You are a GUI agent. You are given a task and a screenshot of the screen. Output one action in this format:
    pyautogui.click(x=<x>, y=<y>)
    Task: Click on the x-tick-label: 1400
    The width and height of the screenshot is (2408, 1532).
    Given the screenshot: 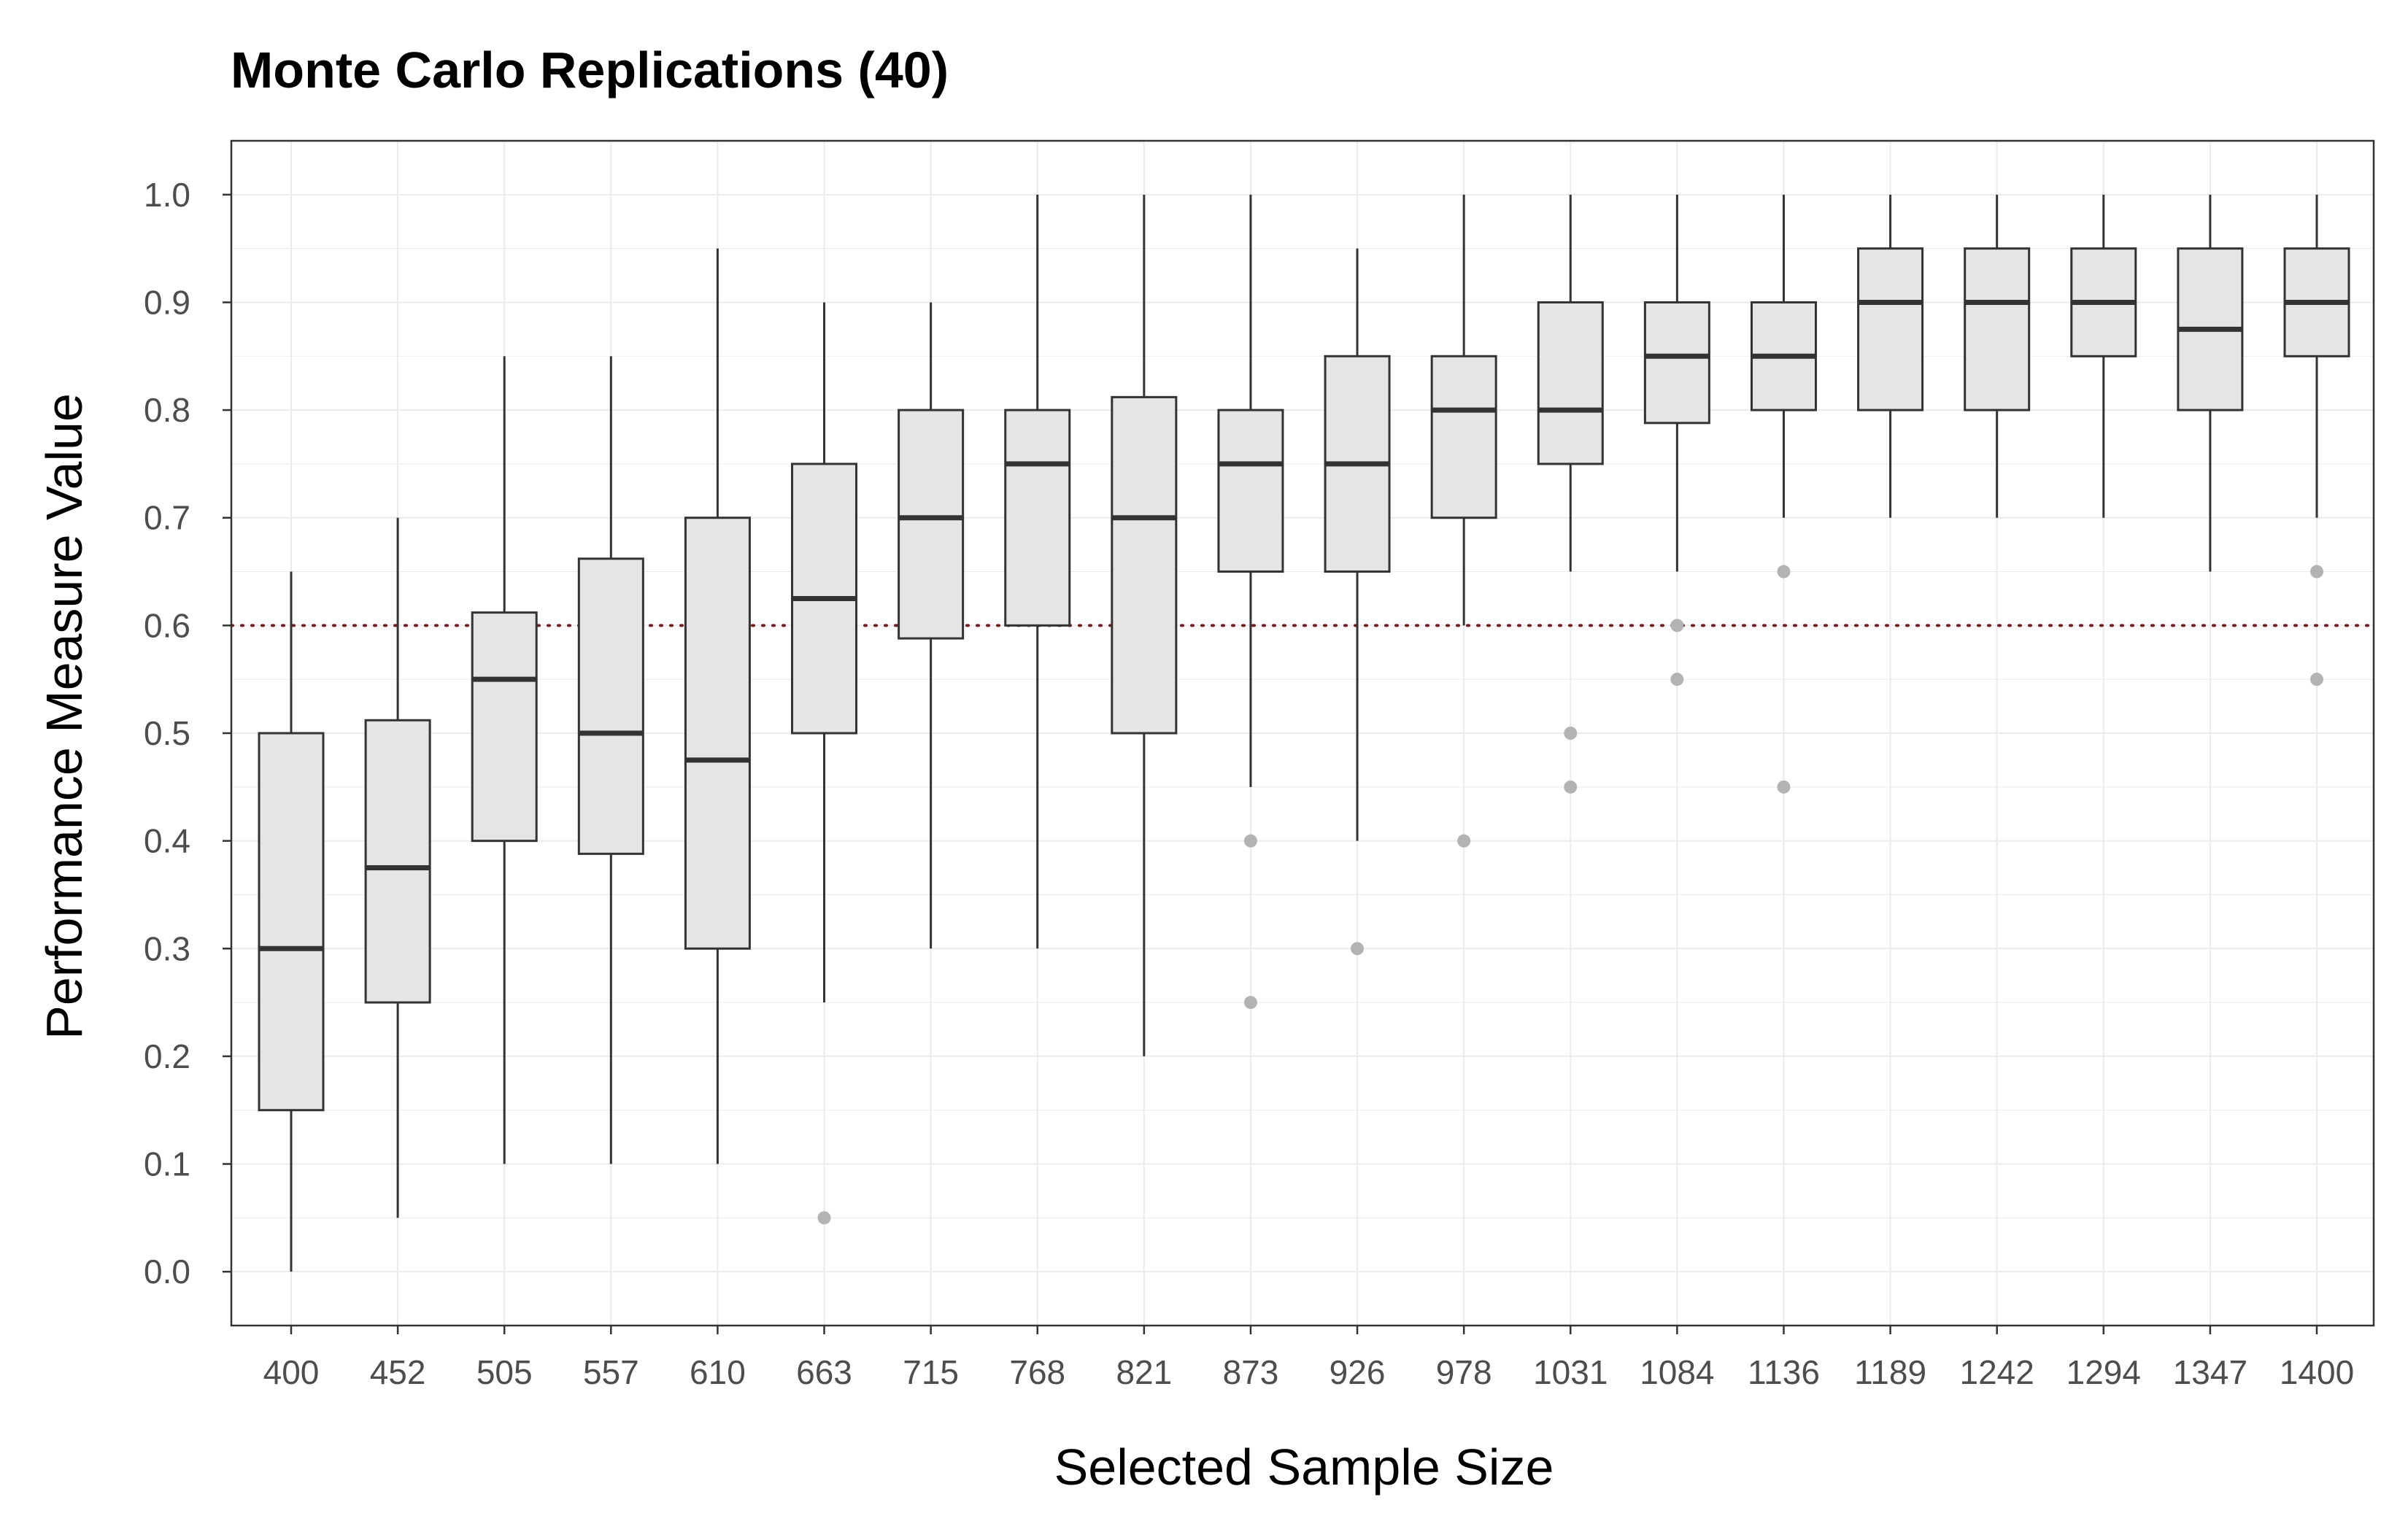 What is the action you would take?
    pyautogui.click(x=2317, y=1372)
    